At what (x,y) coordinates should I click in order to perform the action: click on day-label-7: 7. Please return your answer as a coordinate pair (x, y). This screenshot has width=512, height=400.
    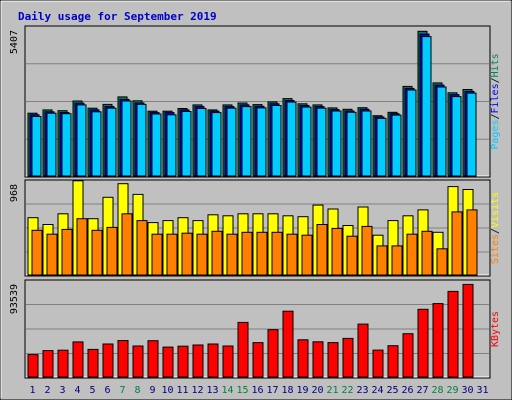
    Looking at the image, I should click on (122, 390).